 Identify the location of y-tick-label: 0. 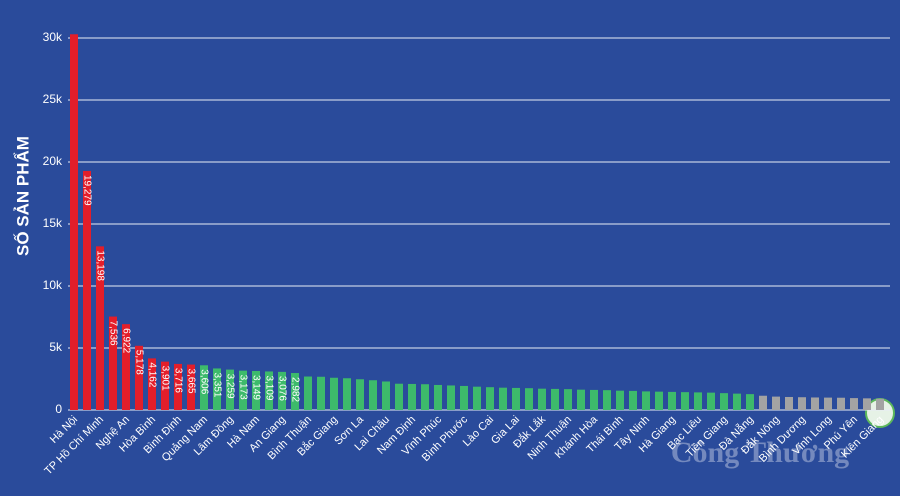
(58, 409).